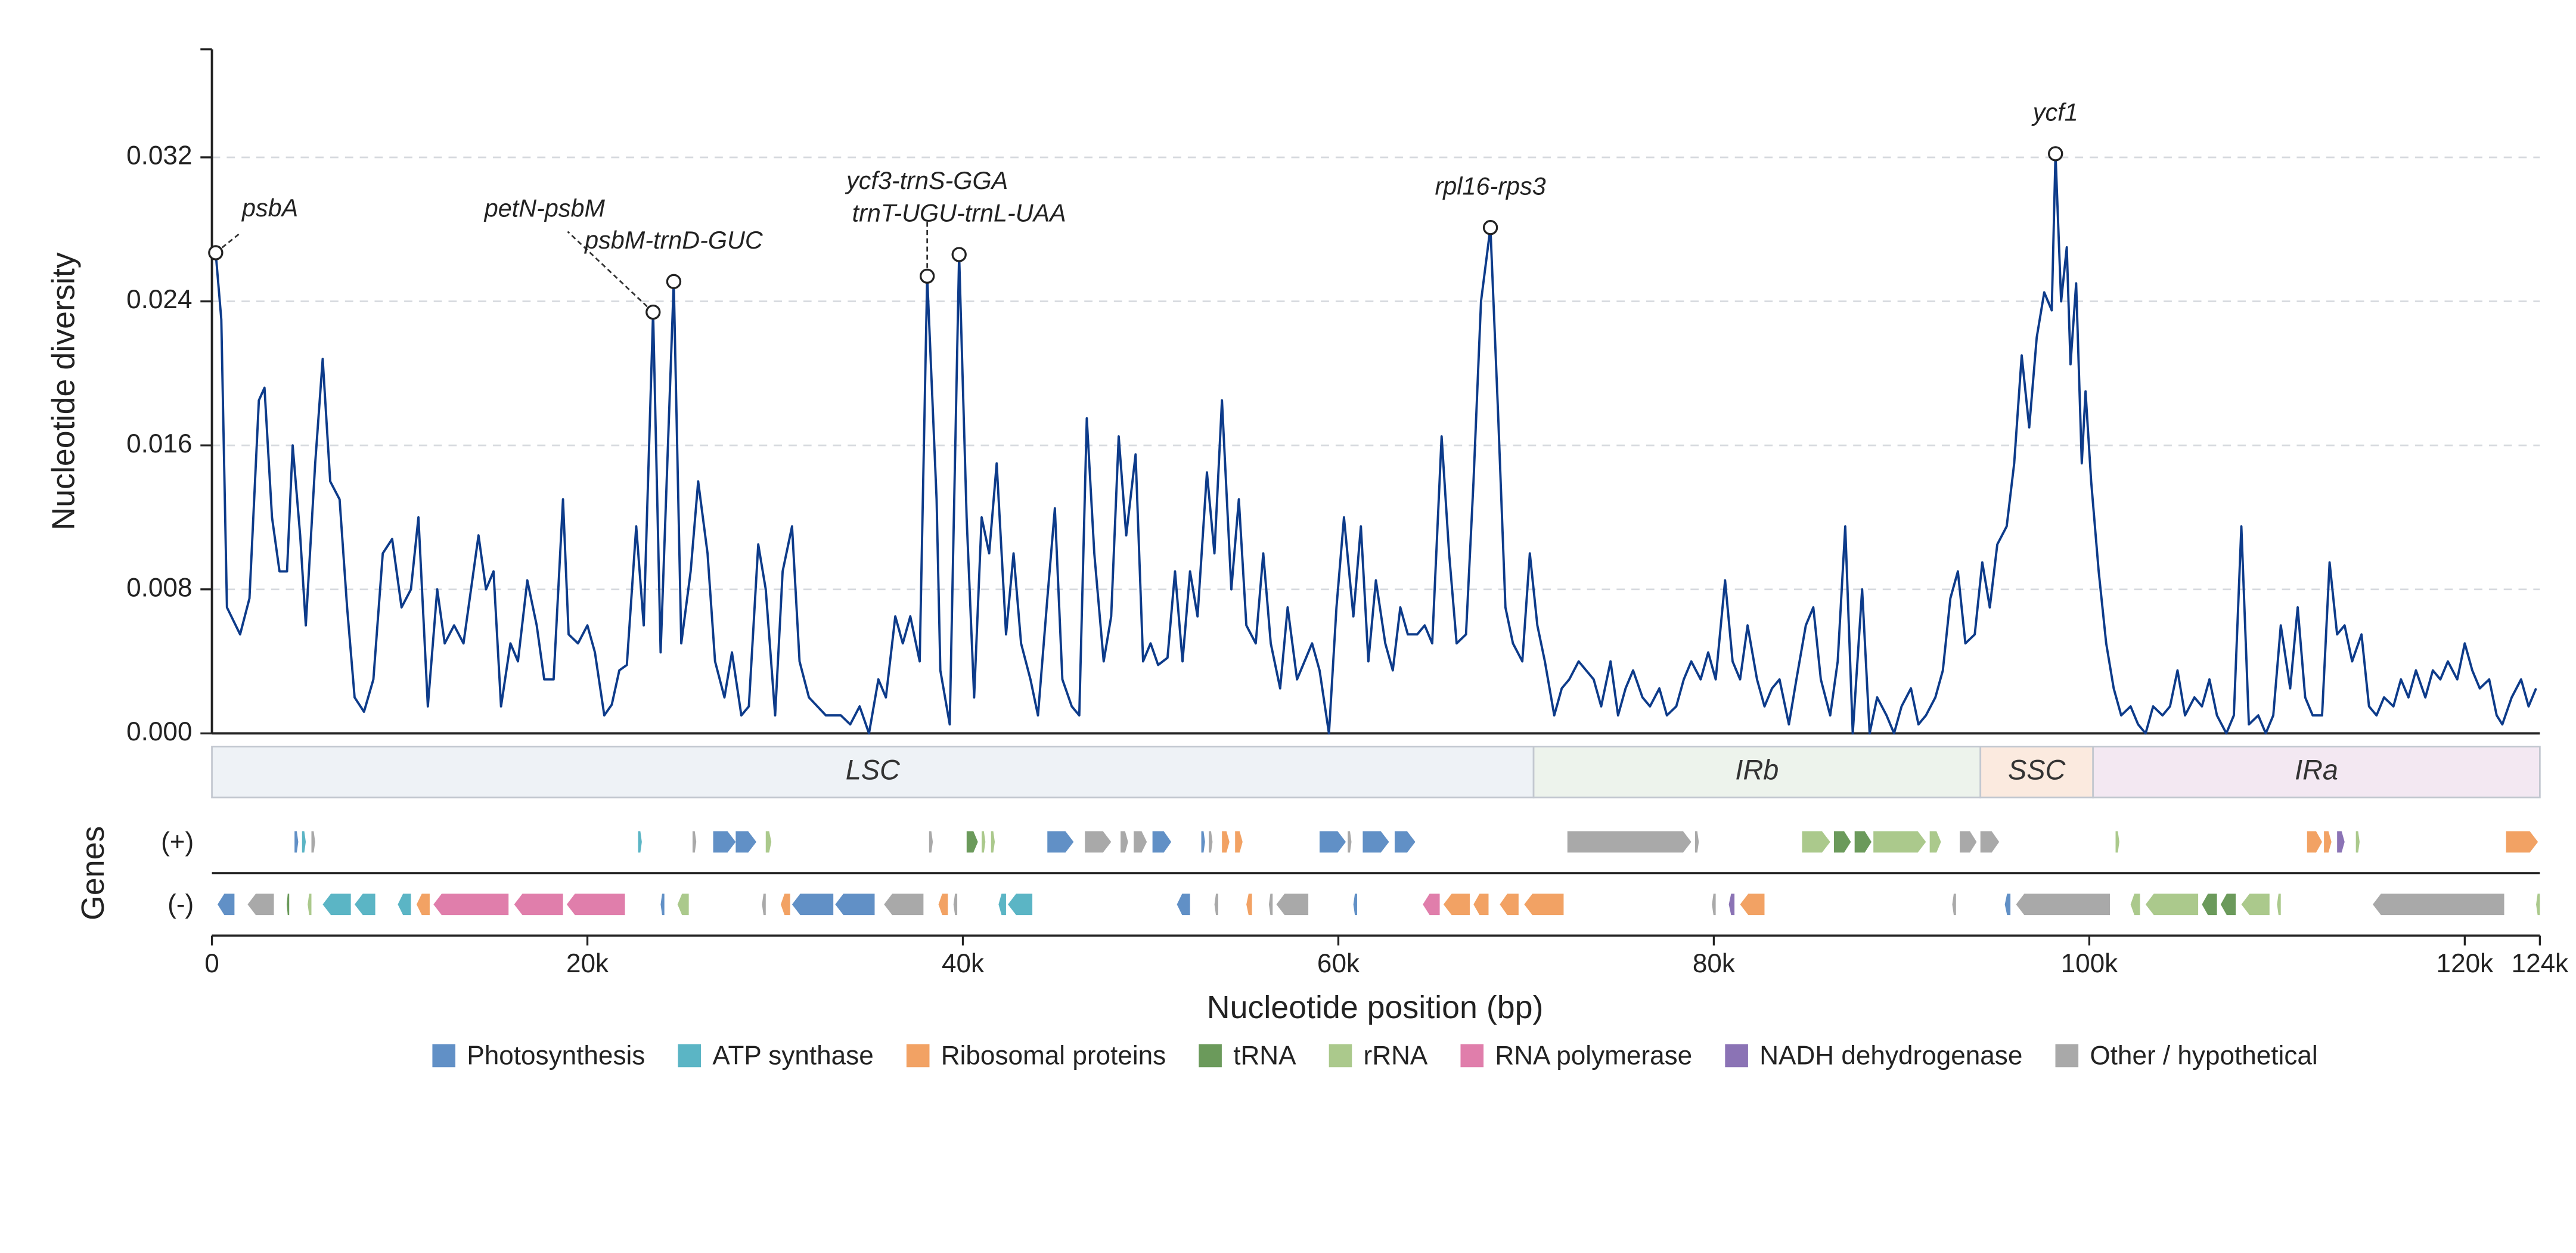 This screenshot has height=1253, width=2576. I want to click on track-title: Genes, so click(93, 873).